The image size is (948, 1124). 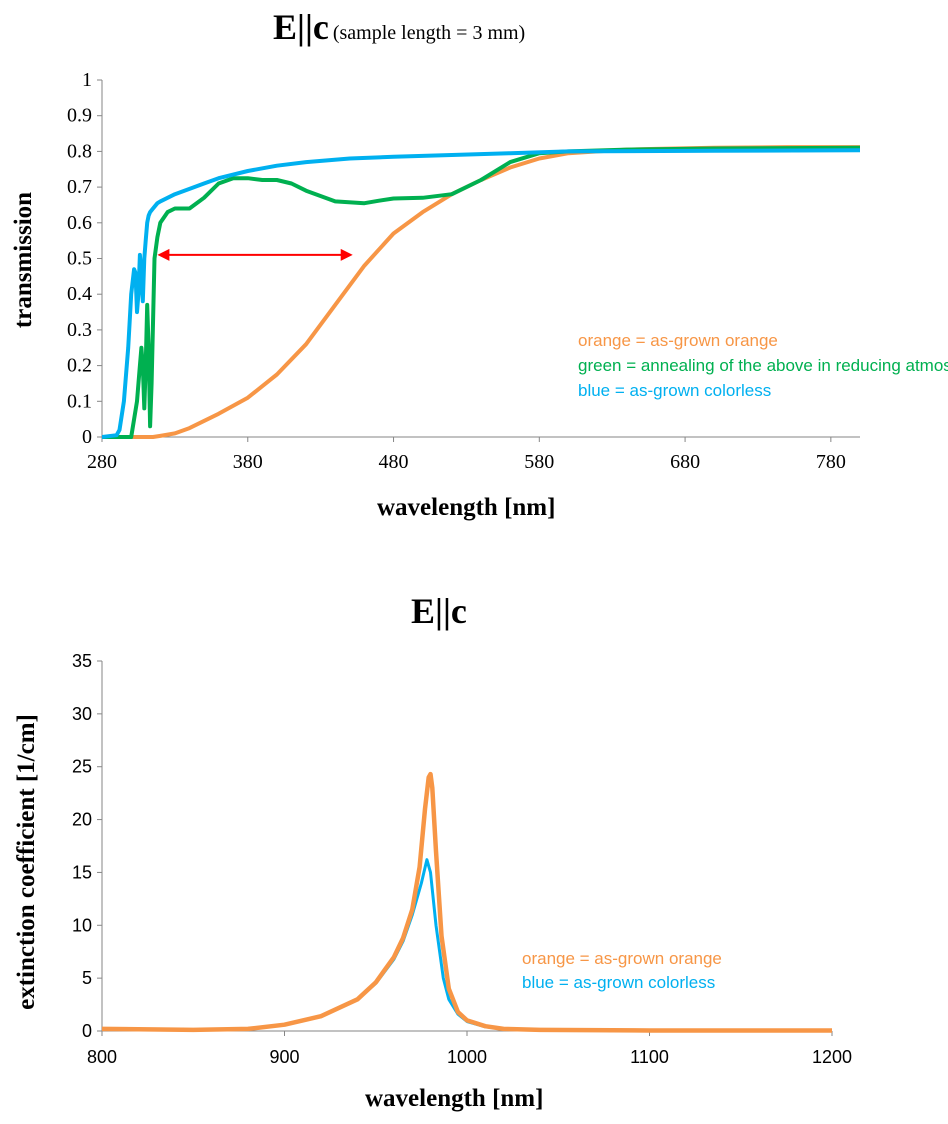 What do you see at coordinates (685, 462) in the screenshot?
I see `x-tick-label: 680` at bounding box center [685, 462].